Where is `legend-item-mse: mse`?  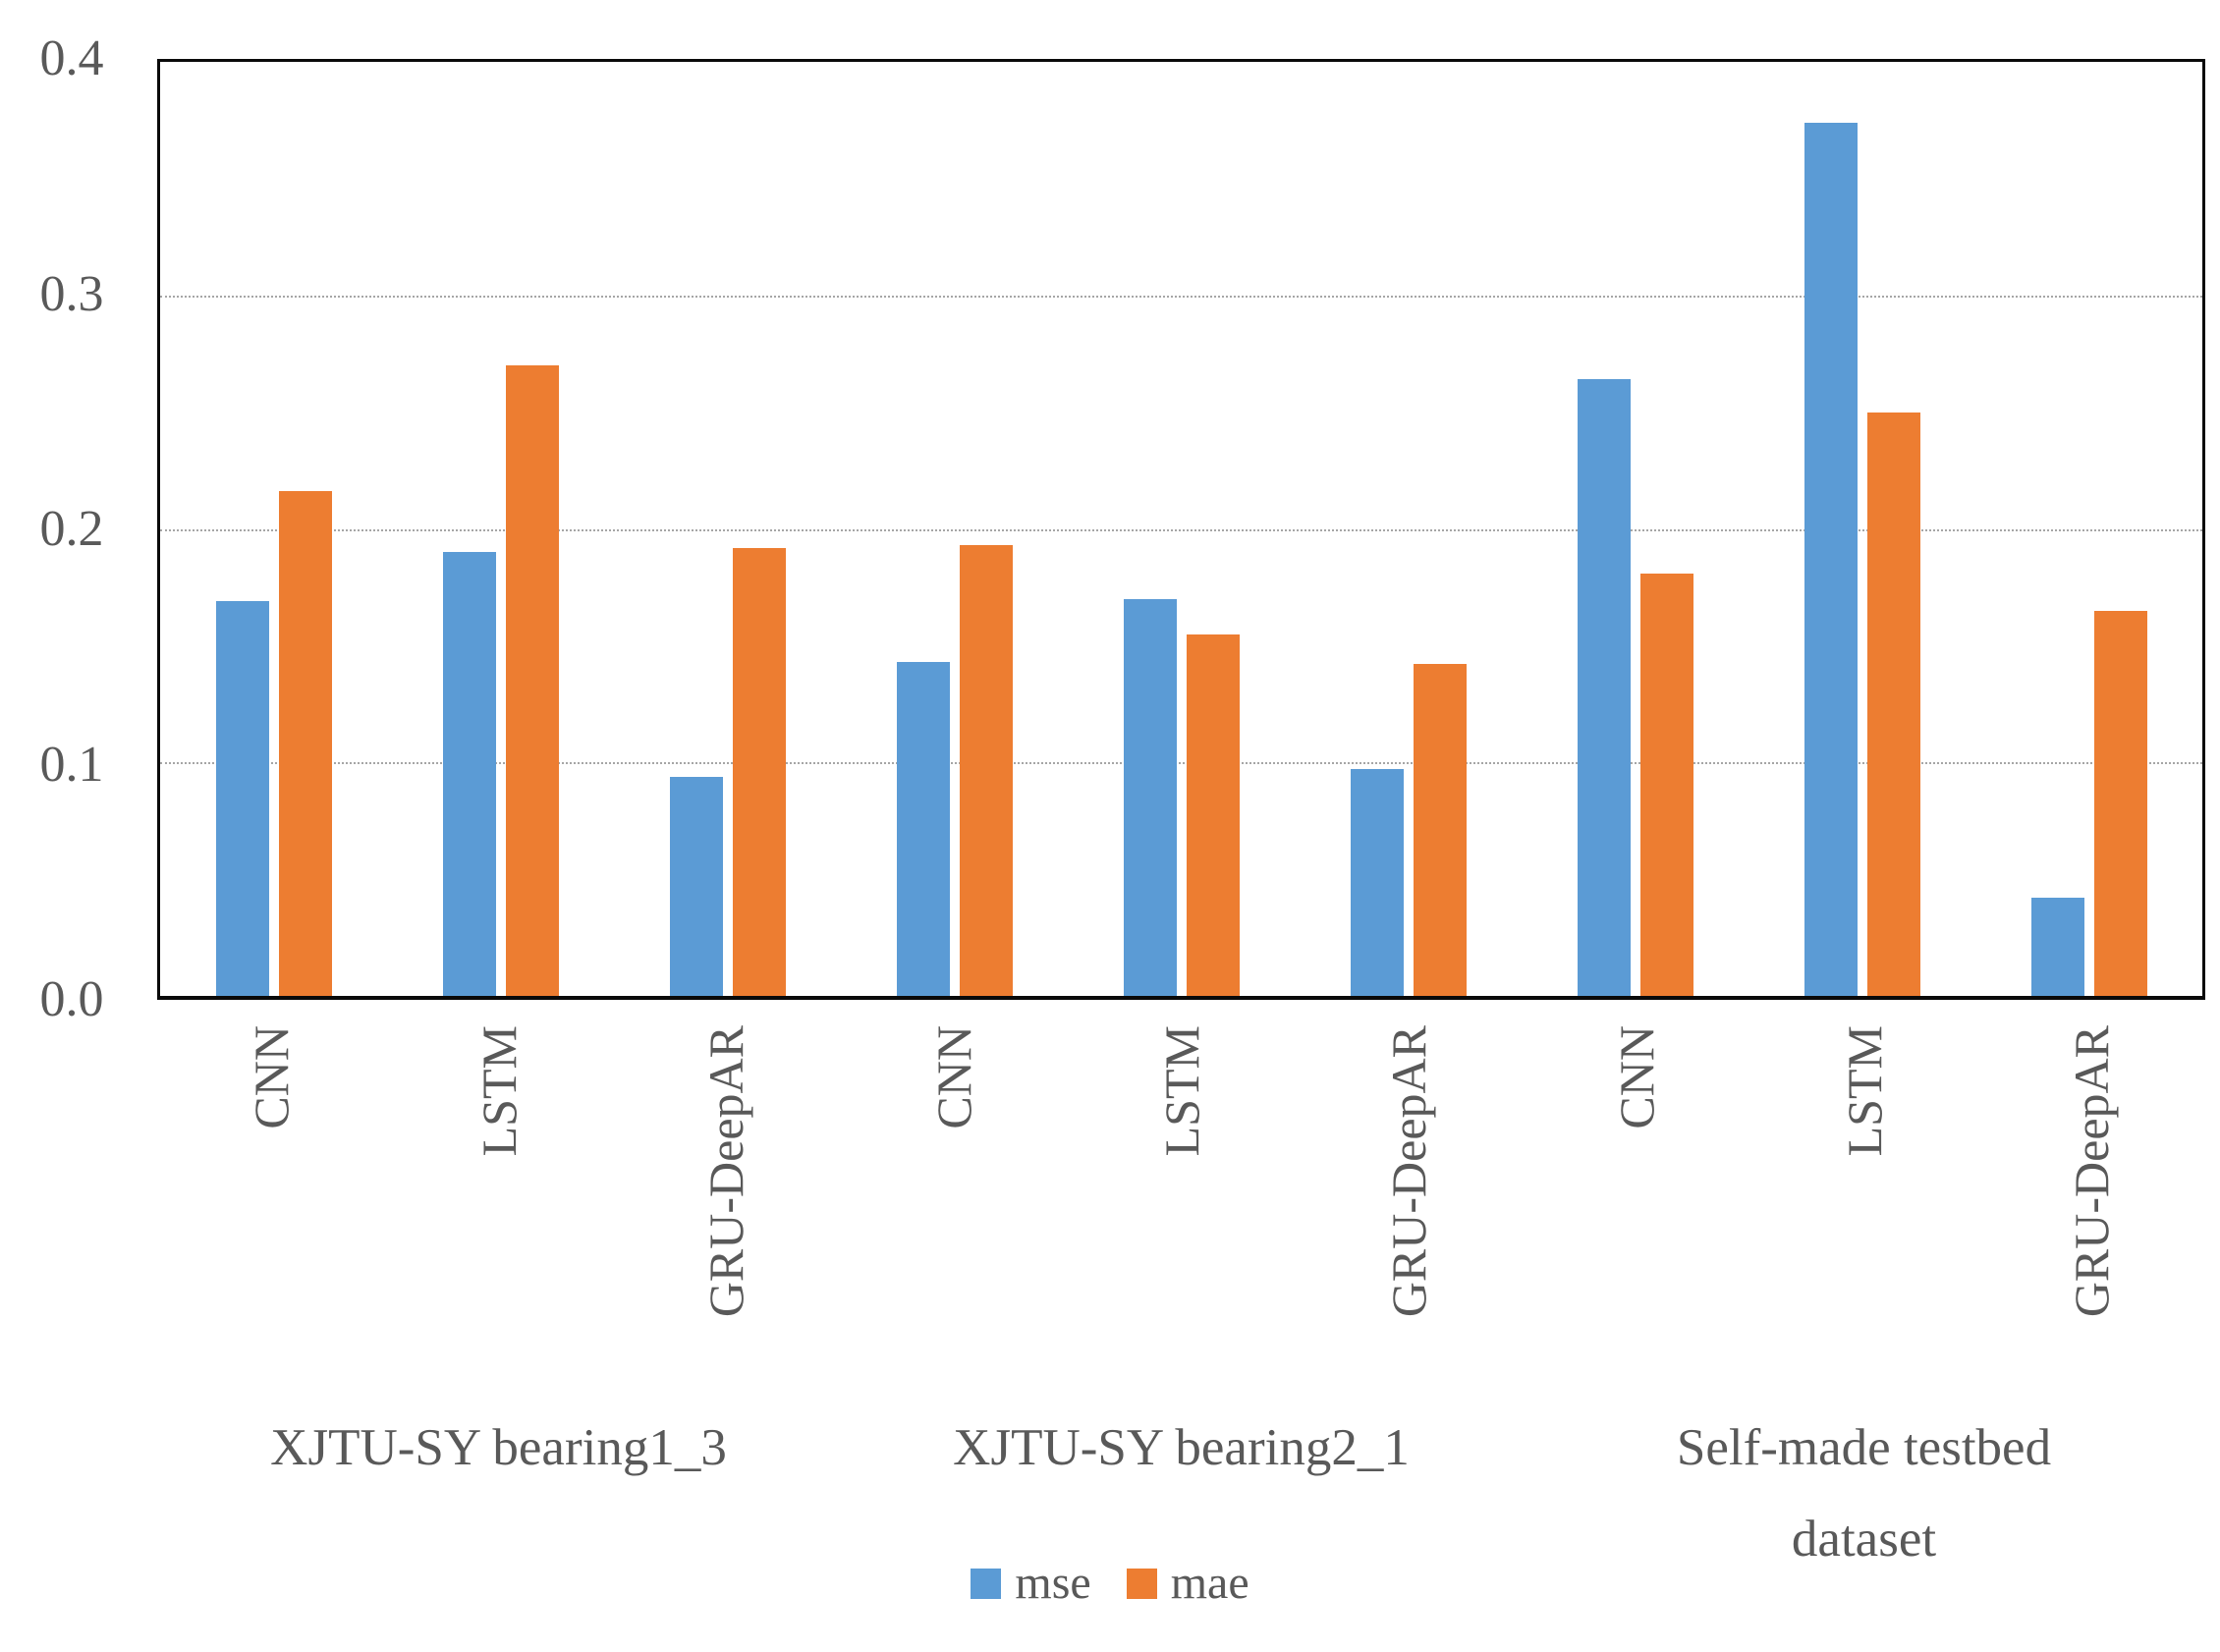 legend-item-mse: mse is located at coordinates (1031, 1583).